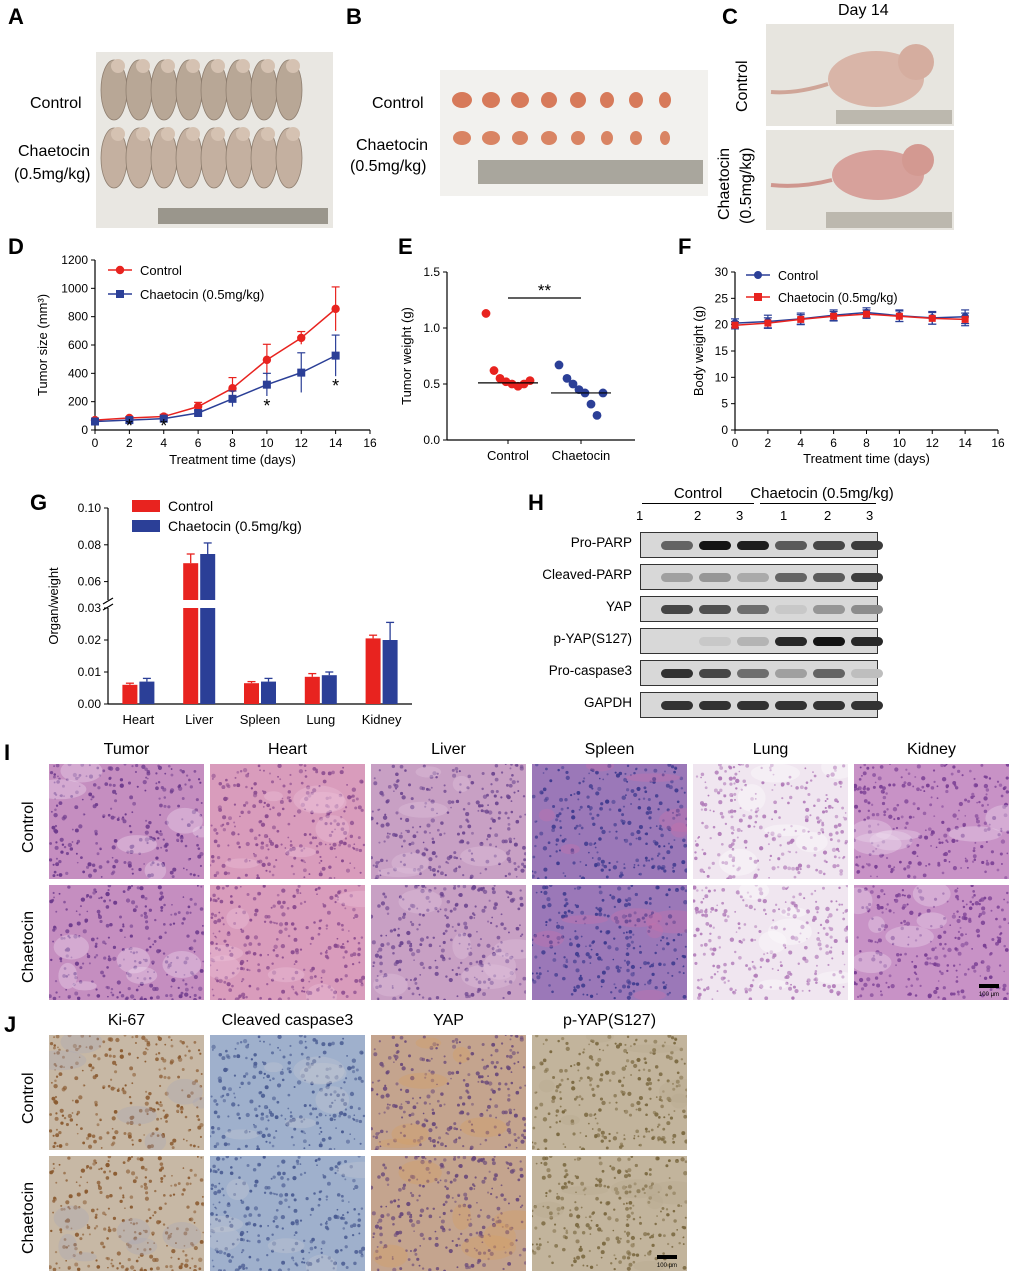  I want to click on micrograph-tile, so click(609, 1092).